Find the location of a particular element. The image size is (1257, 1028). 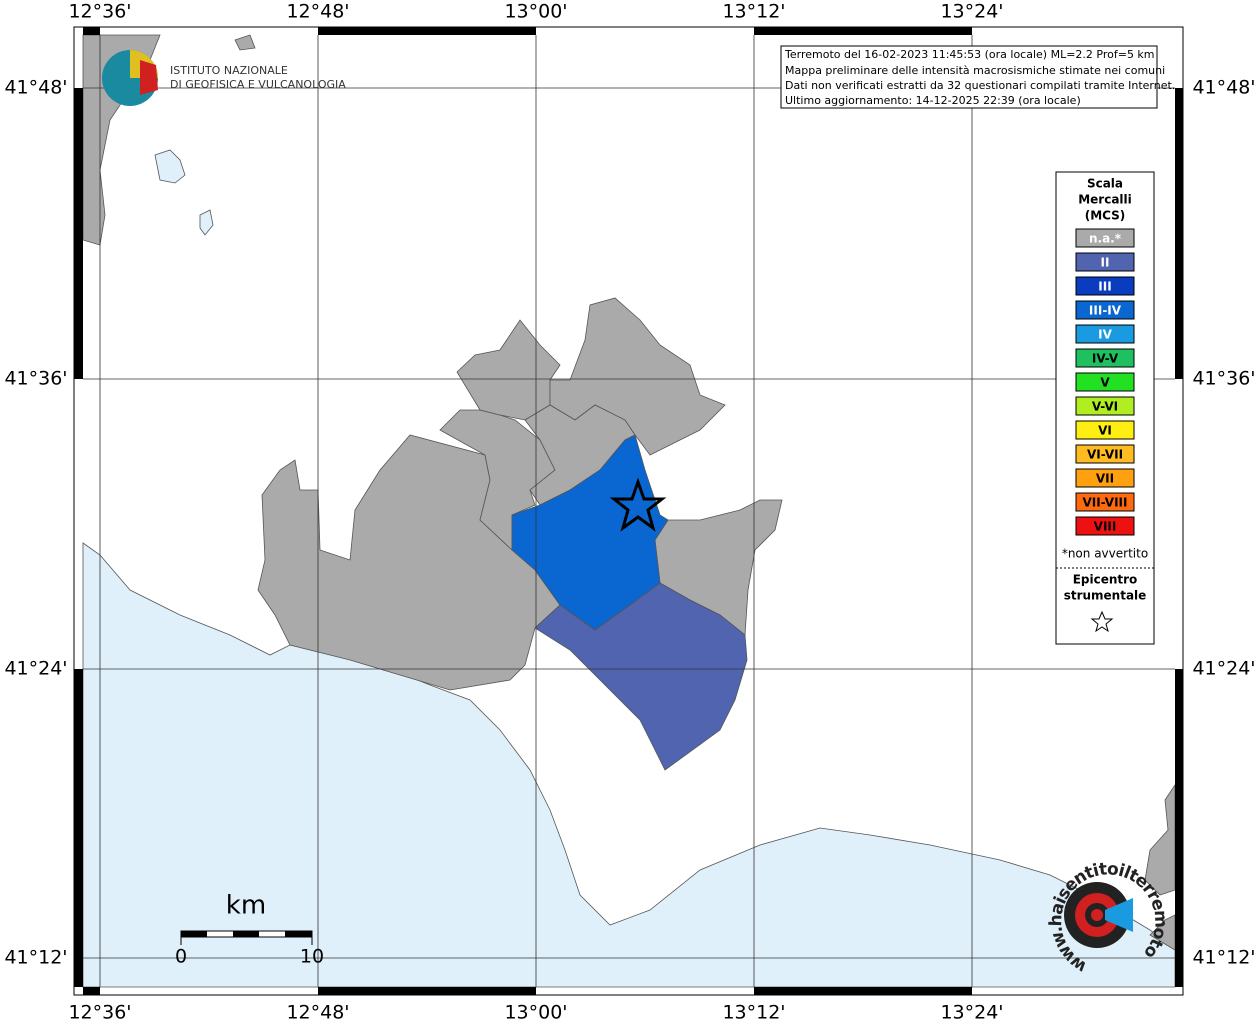

legend-title: (MCS) is located at coordinates (1105, 216).